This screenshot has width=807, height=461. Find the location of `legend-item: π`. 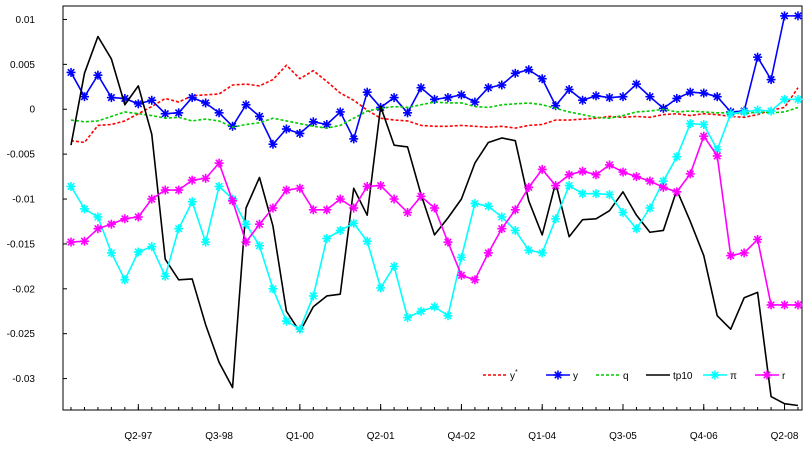

legend-item: π is located at coordinates (720, 376).